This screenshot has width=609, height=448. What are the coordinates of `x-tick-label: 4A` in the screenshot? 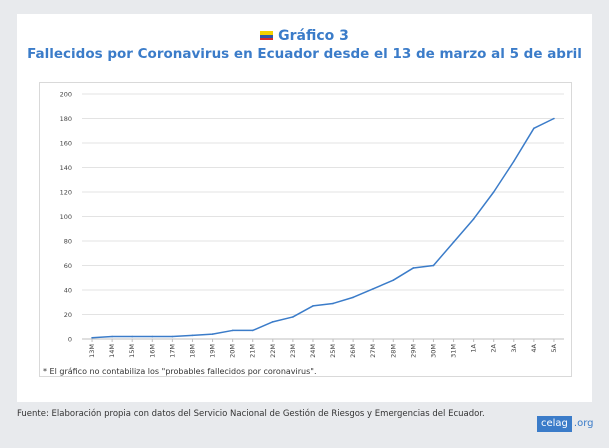 It's located at (534, 347).